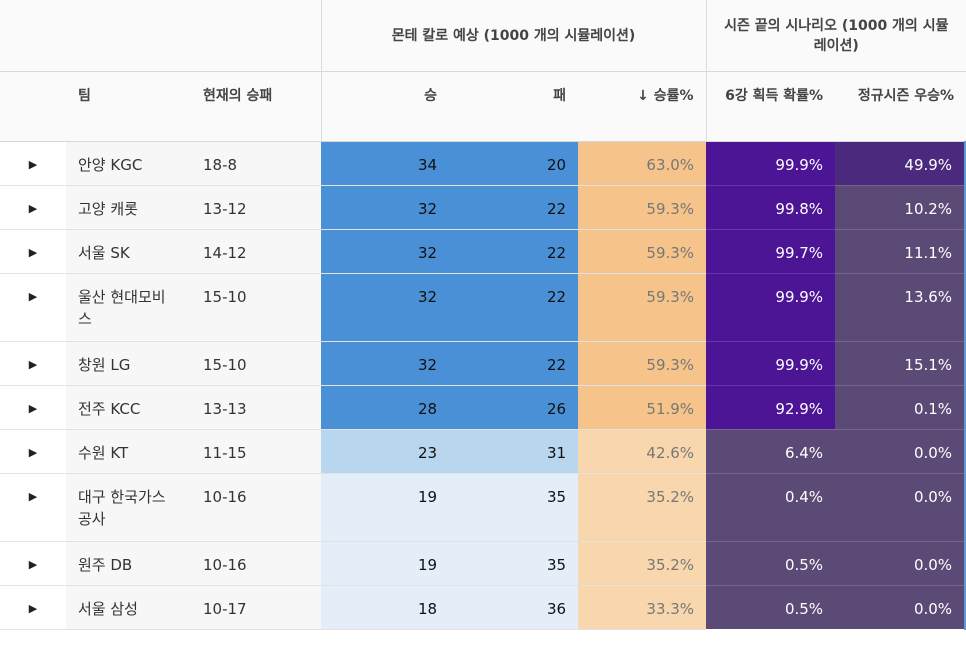 This screenshot has width=966, height=651. What do you see at coordinates (128, 363) in the screenshot?
I see `team-name: 창원 LG` at bounding box center [128, 363].